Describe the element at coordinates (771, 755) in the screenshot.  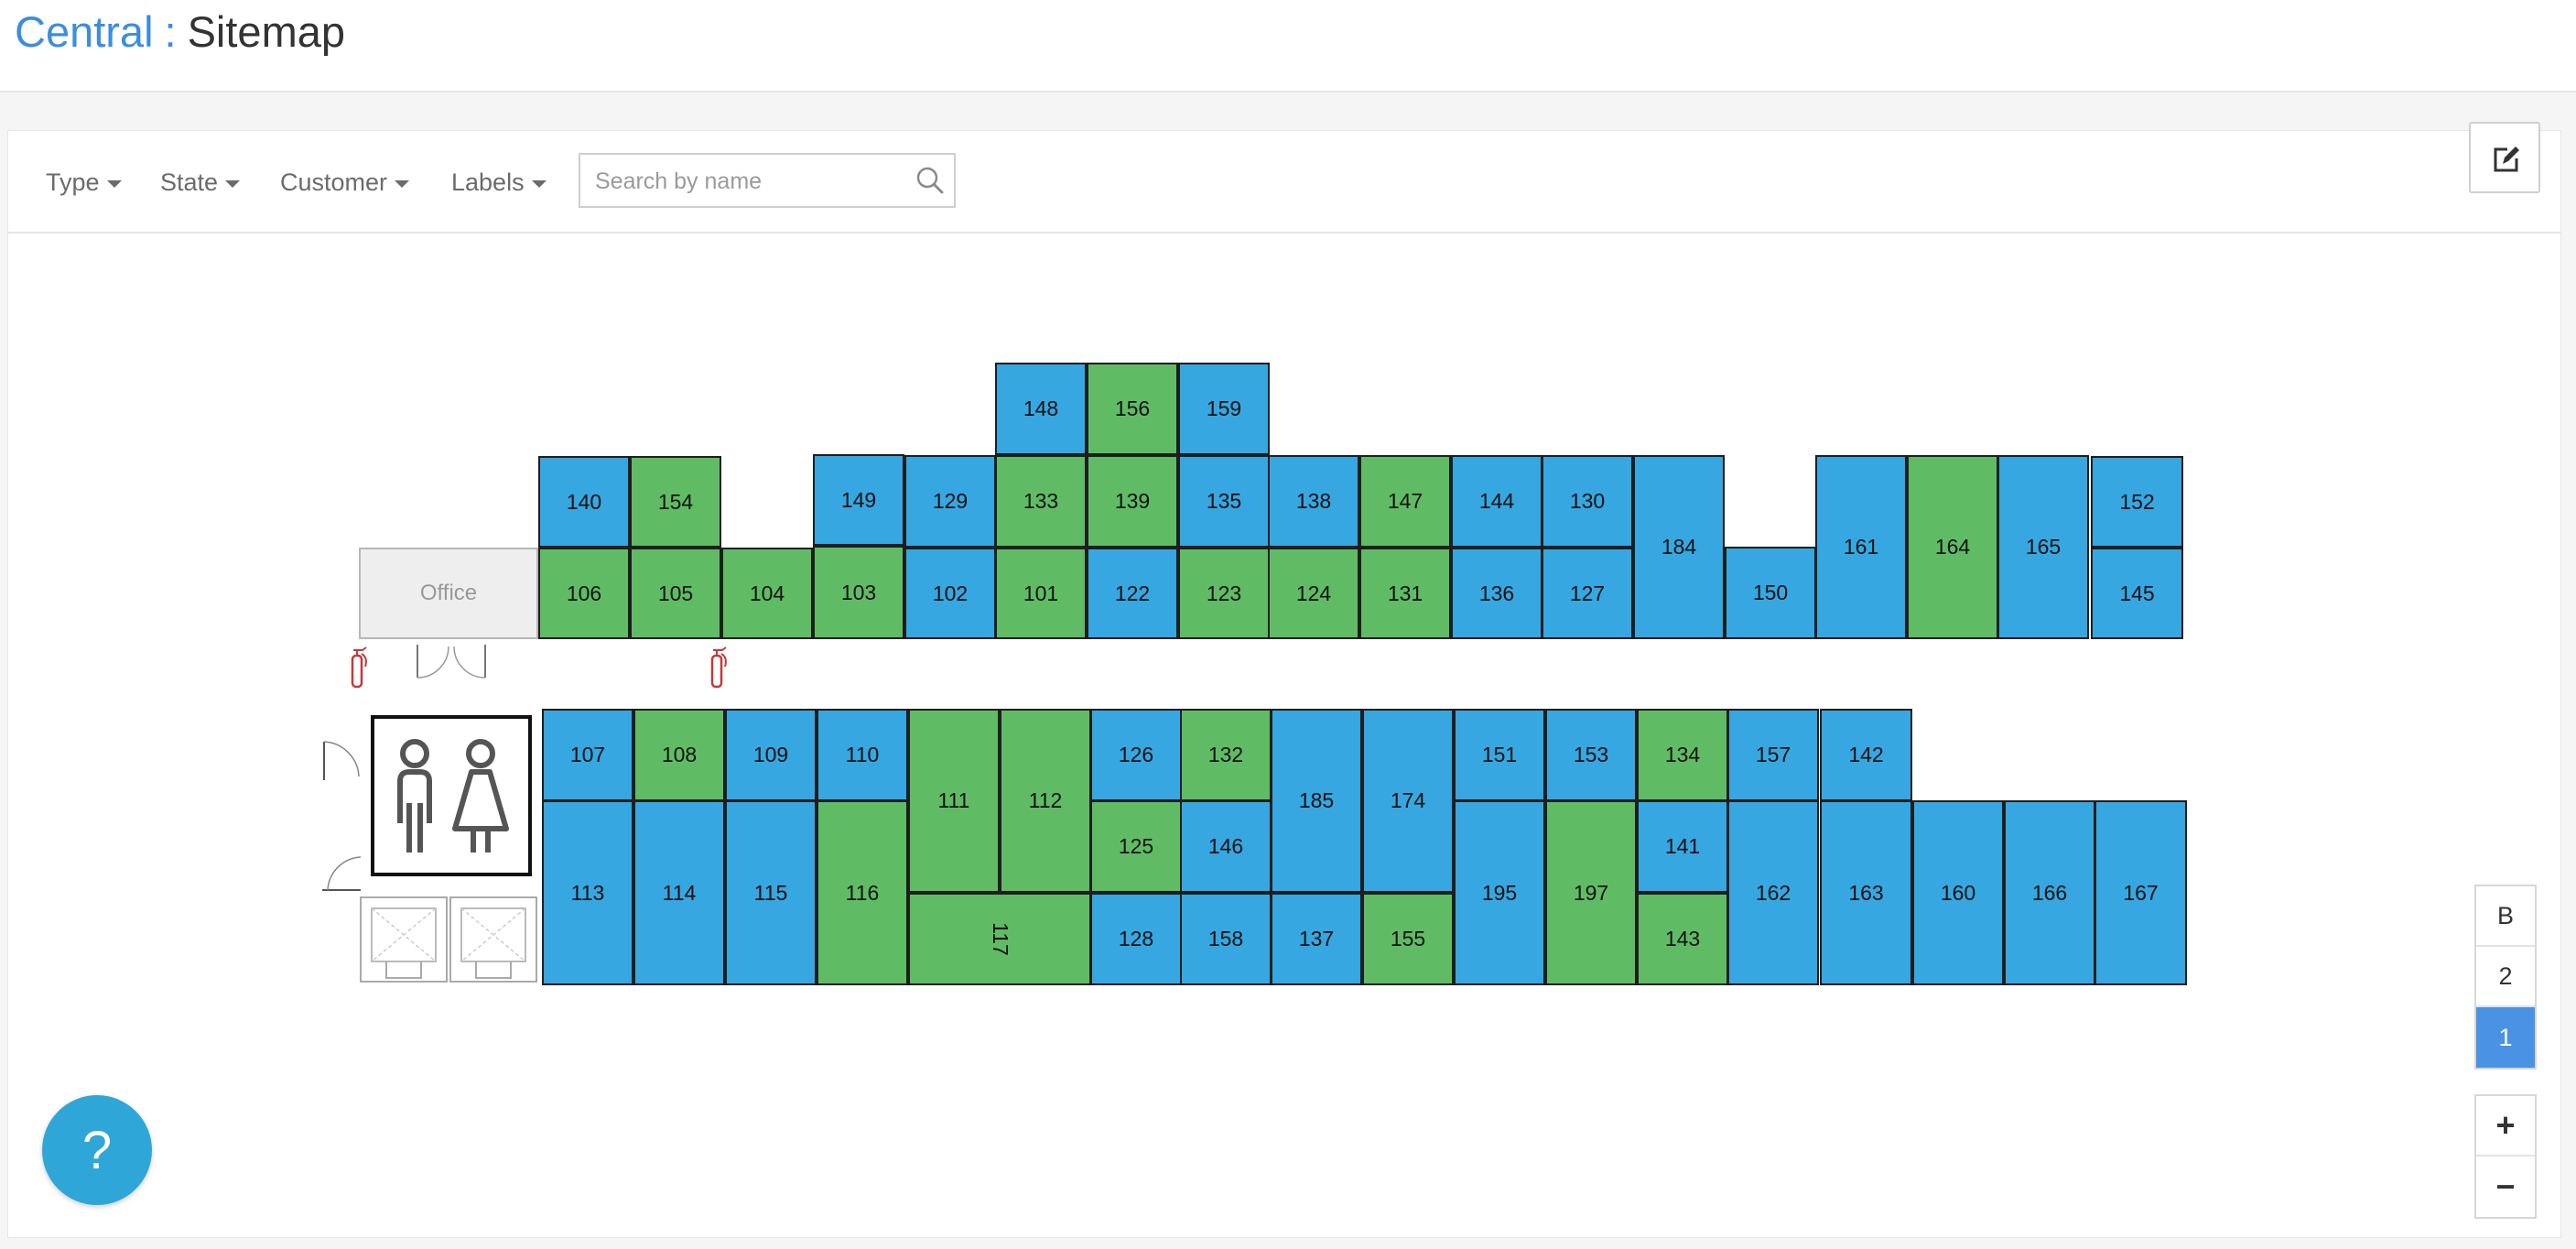
I see `unit-109: 109` at that location.